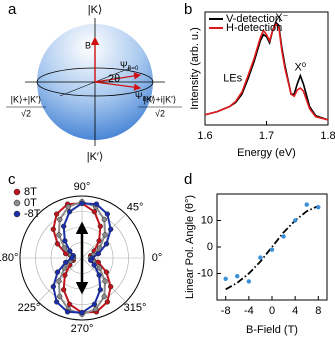 The width and height of the screenshot is (335, 351). Describe the element at coordinates (95, 157) in the screenshot. I see `ket-label: |K′⟩` at that location.